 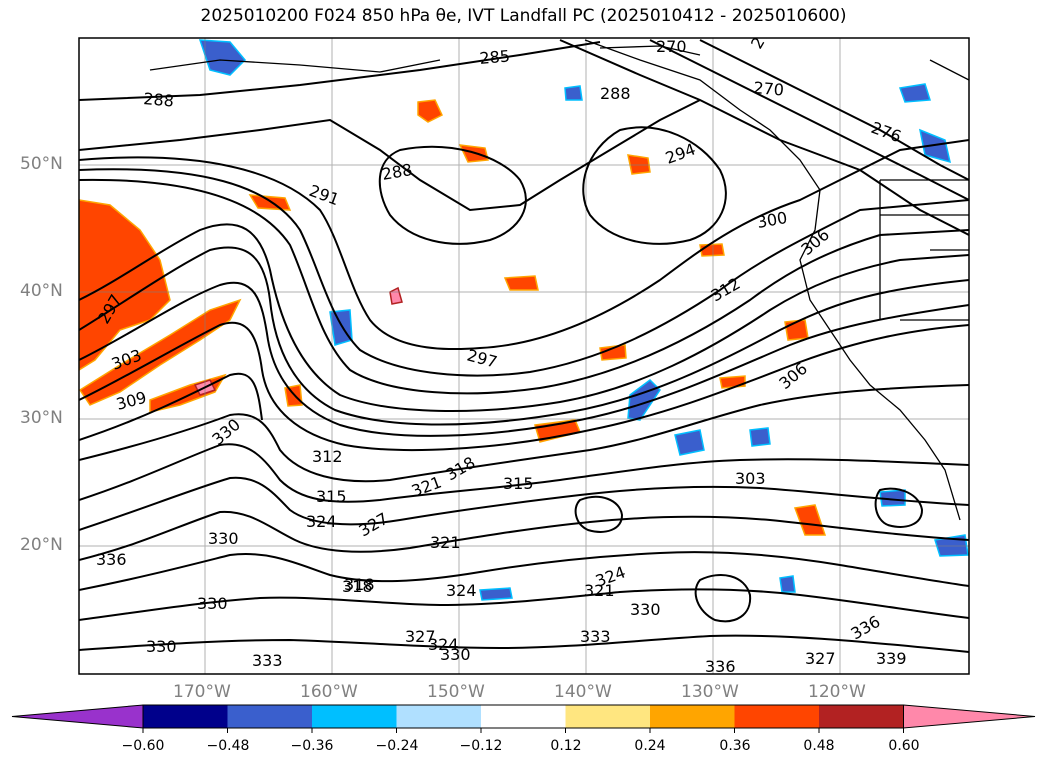 What do you see at coordinates (787, 584) in the screenshot?
I see `fill-blue-pc11` at bounding box center [787, 584].